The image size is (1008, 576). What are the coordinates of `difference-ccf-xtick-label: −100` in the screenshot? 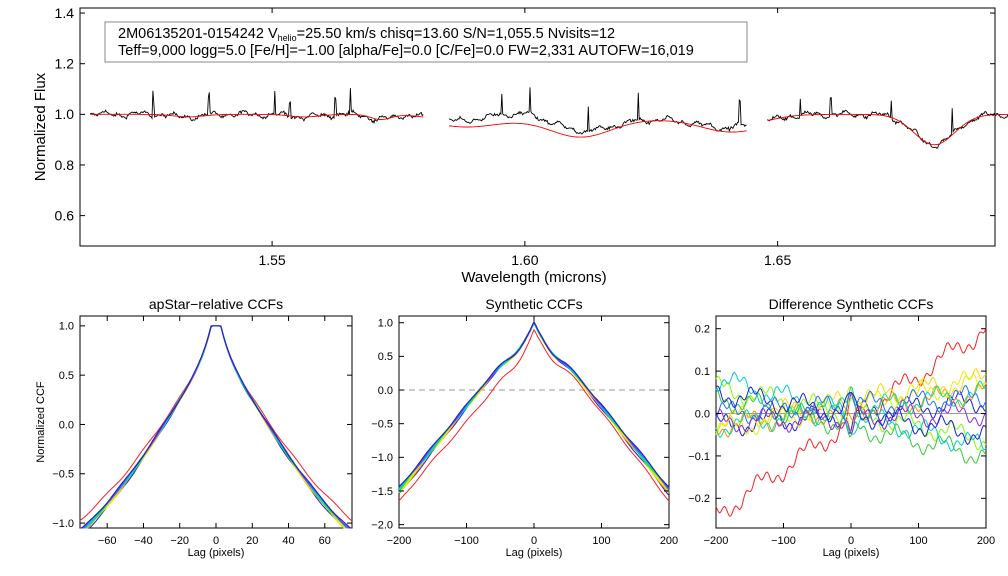 It's located at (783, 541).